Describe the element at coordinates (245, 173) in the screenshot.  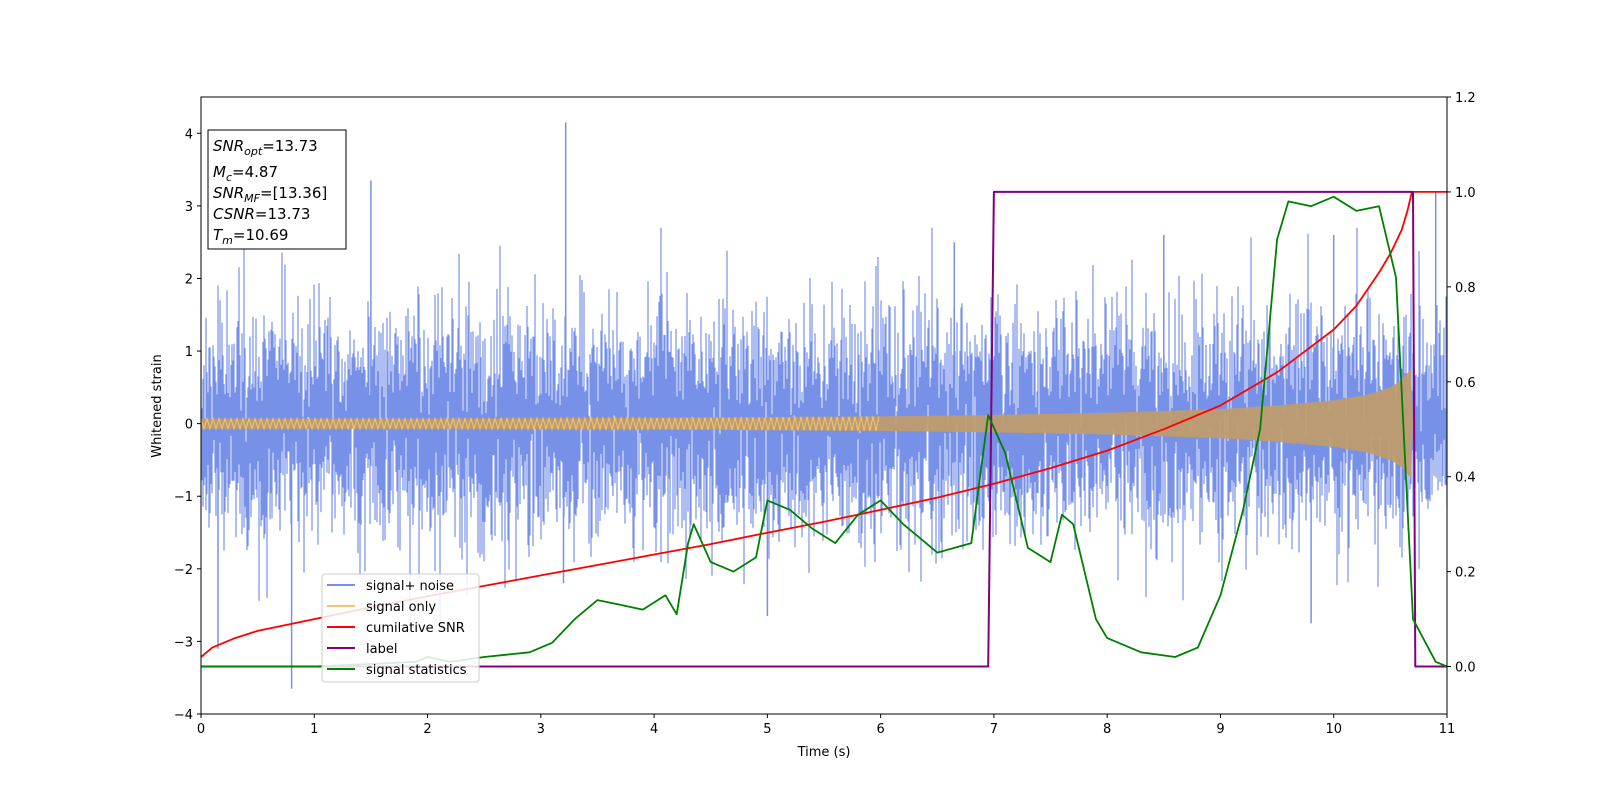
I see `info-mc: Mc=4.87` at that location.